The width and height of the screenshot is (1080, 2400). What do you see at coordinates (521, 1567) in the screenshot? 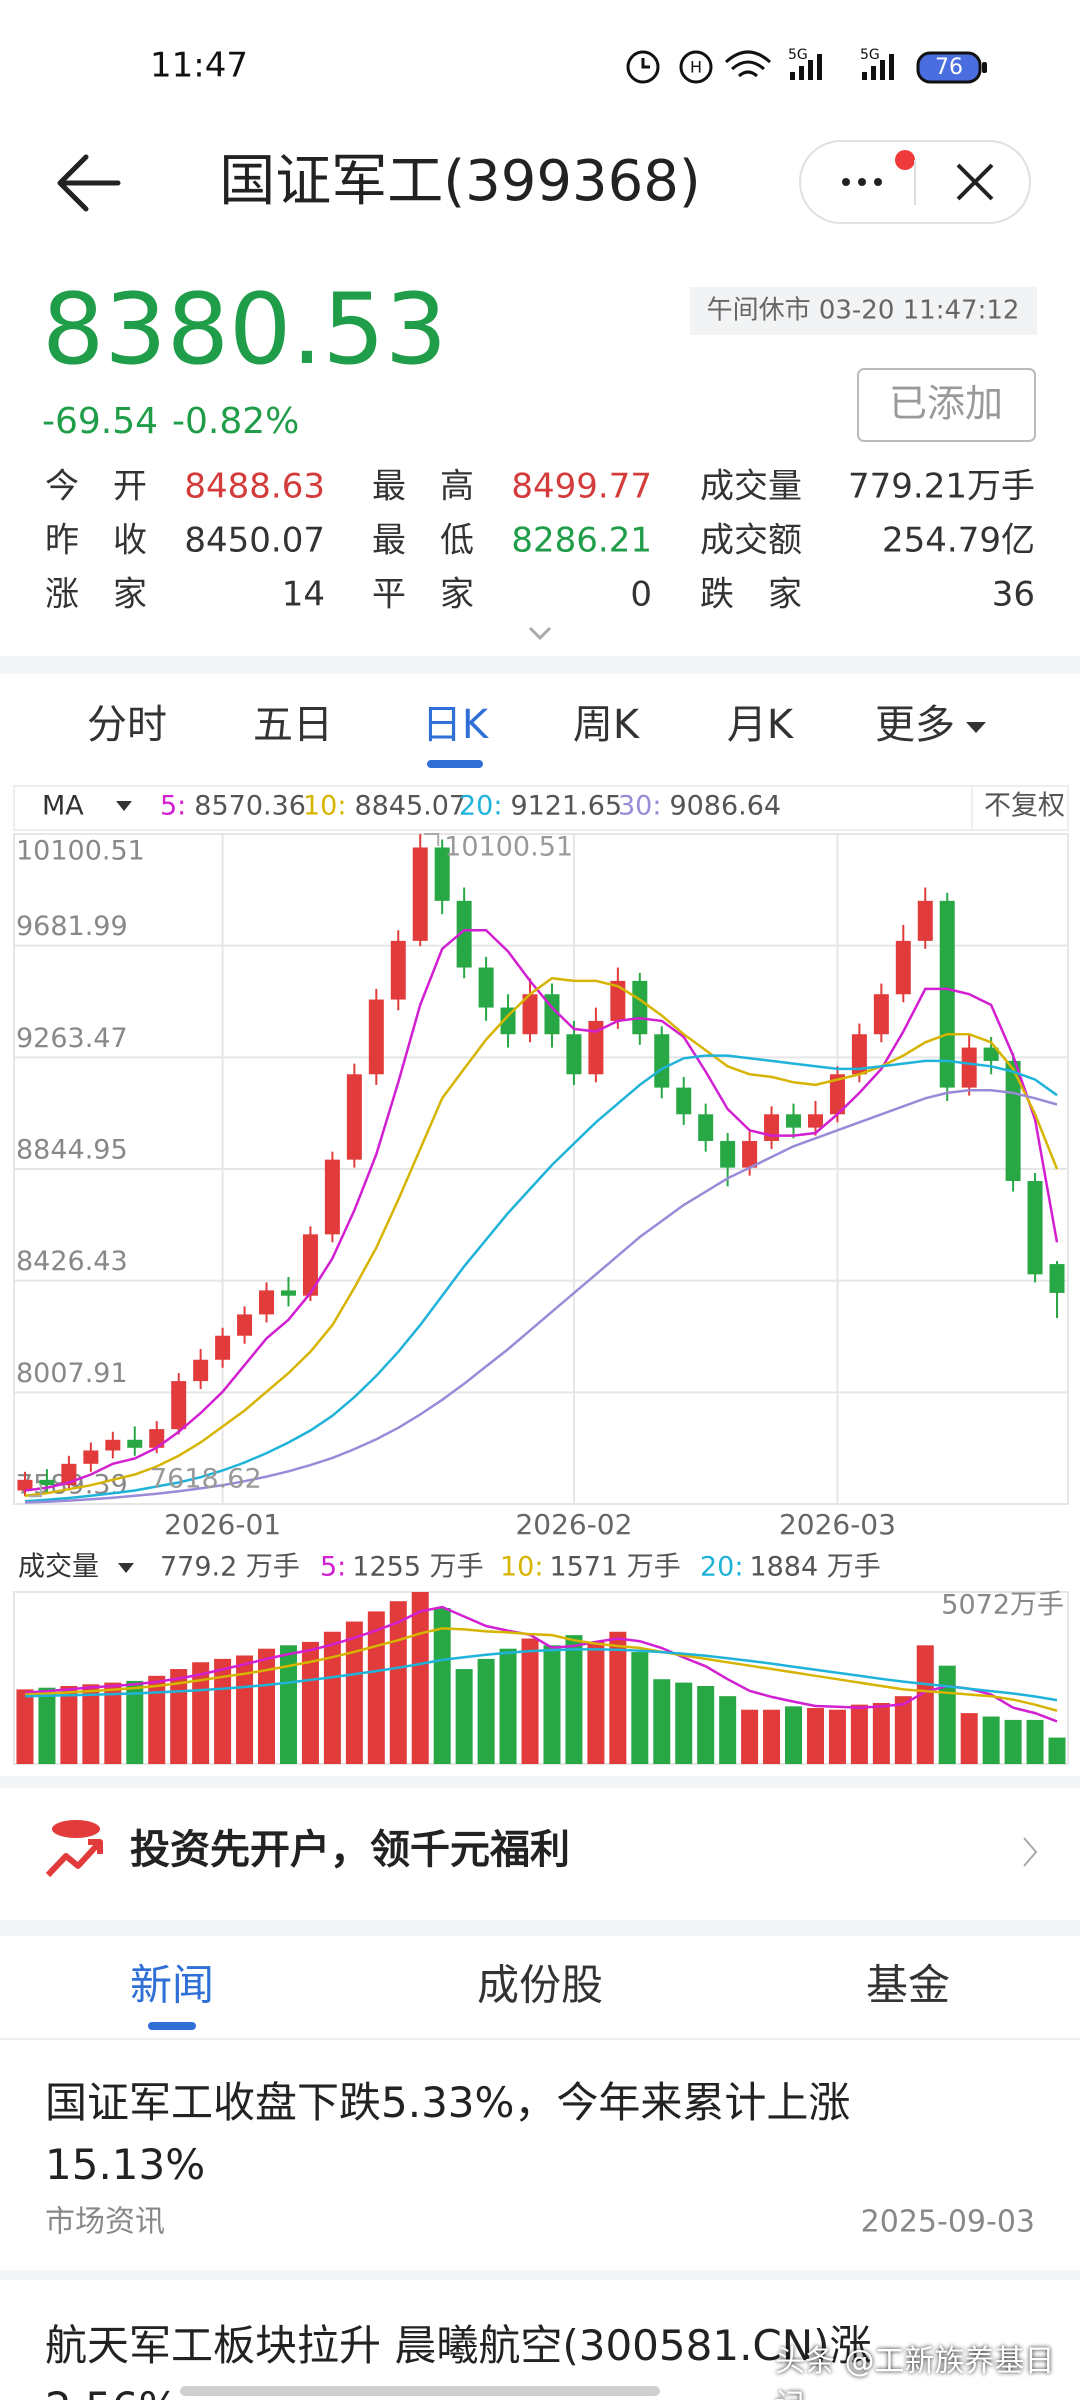
I see `legend-name: 10:` at bounding box center [521, 1567].